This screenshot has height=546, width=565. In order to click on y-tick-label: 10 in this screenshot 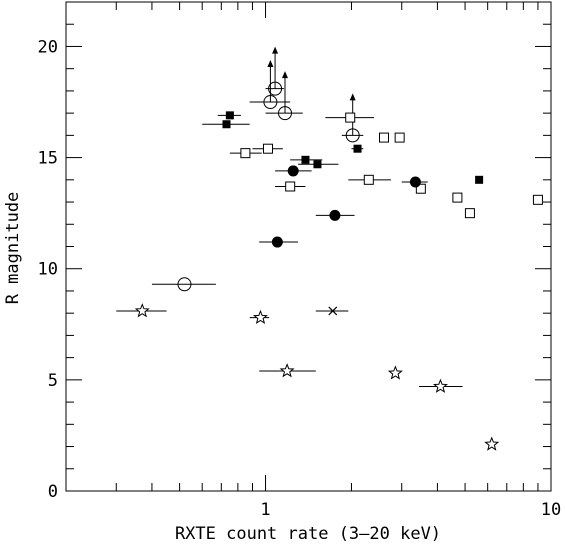, I will do `click(48, 270)`.